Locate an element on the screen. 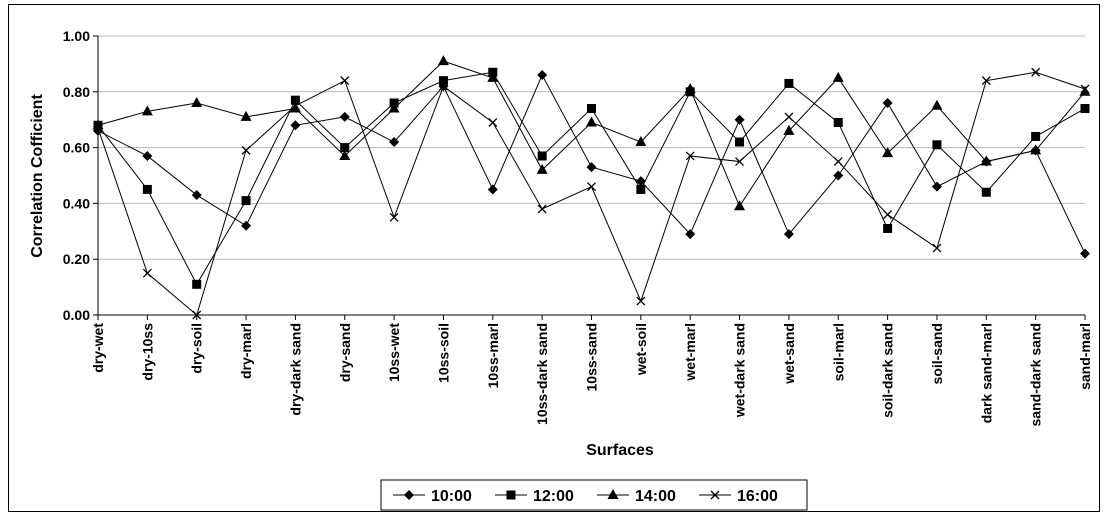 Image resolution: width=1107 pixels, height=516 pixels. x-tick-label: sand-dark sand is located at coordinates (1036, 374).